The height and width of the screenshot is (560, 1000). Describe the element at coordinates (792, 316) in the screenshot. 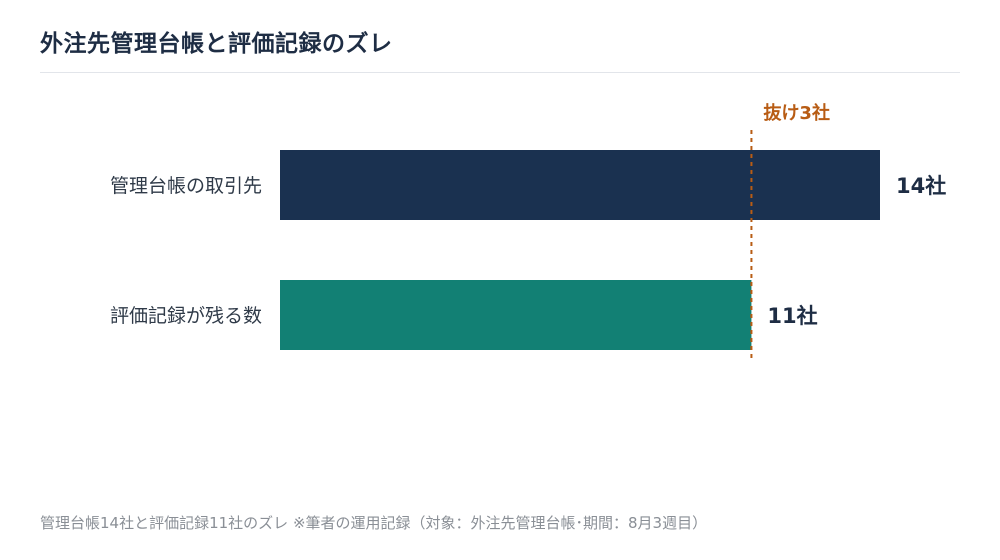

I see `value-label-2: 11社` at that location.